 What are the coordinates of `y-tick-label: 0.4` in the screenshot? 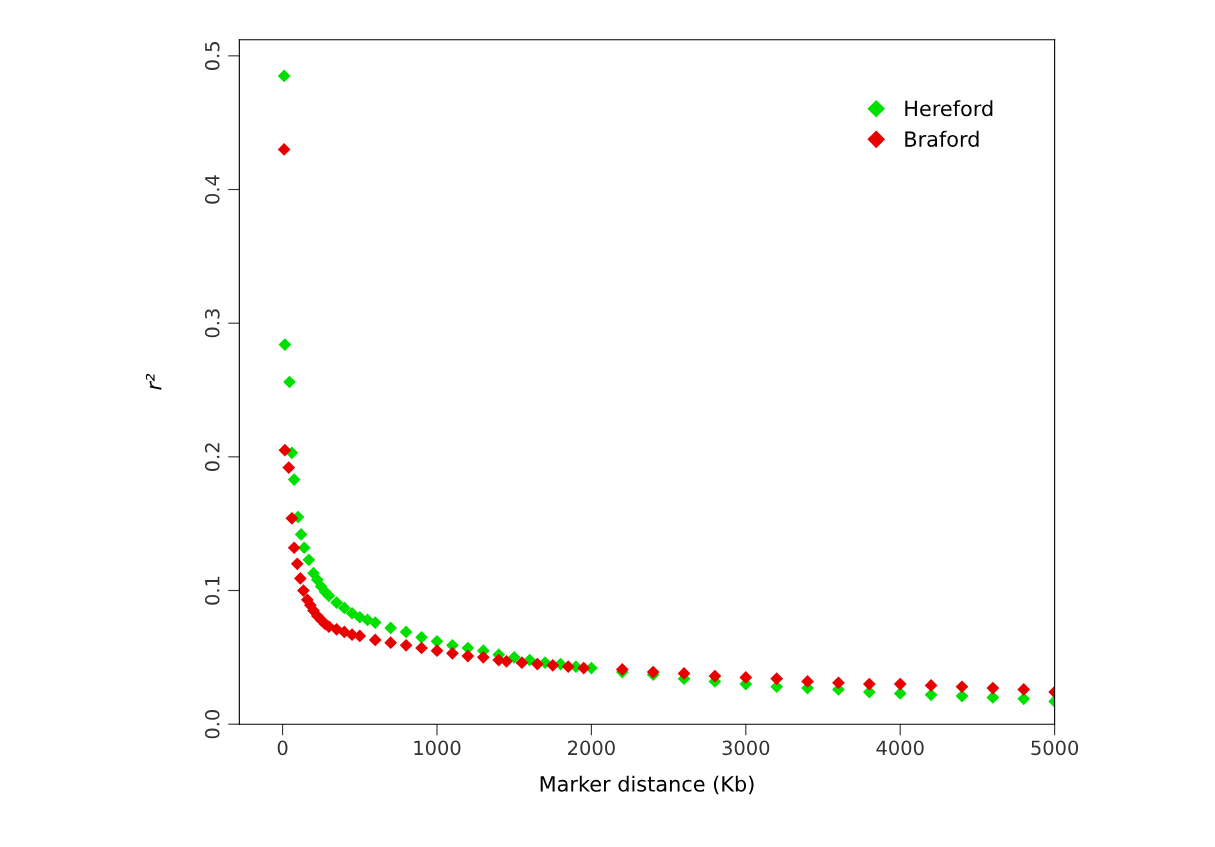 It's located at (212, 189).